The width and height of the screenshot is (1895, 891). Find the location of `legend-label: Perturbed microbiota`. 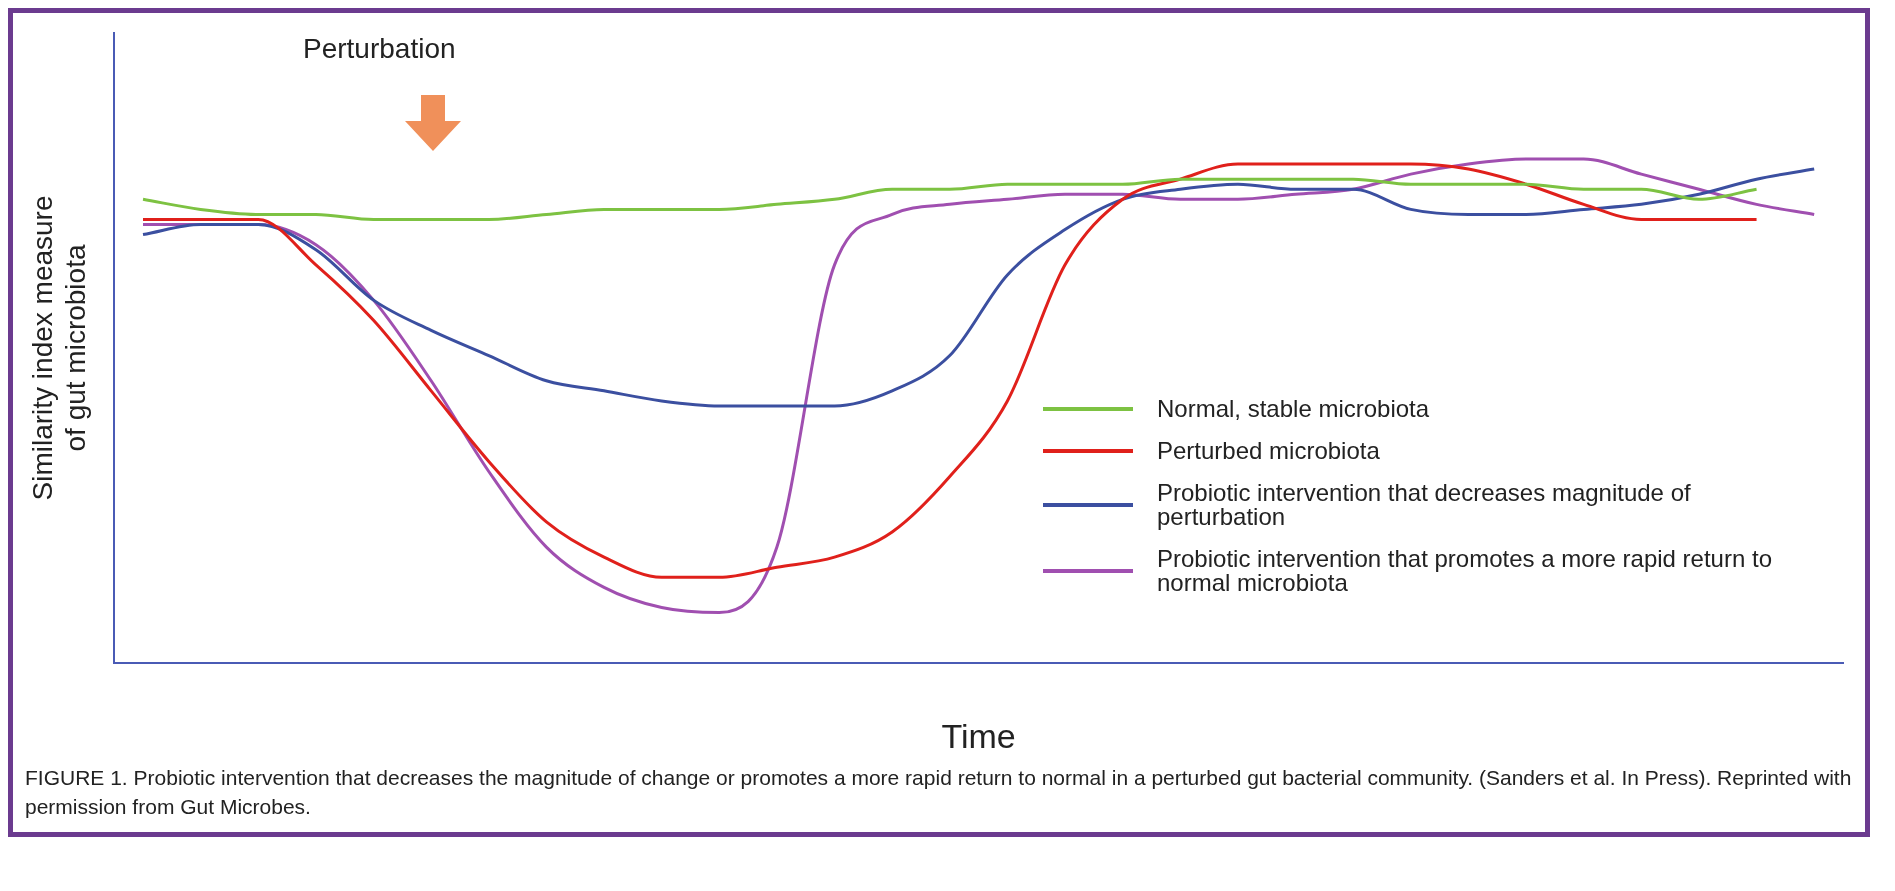

legend-label: Perturbed microbiota is located at coordinates (1268, 450).